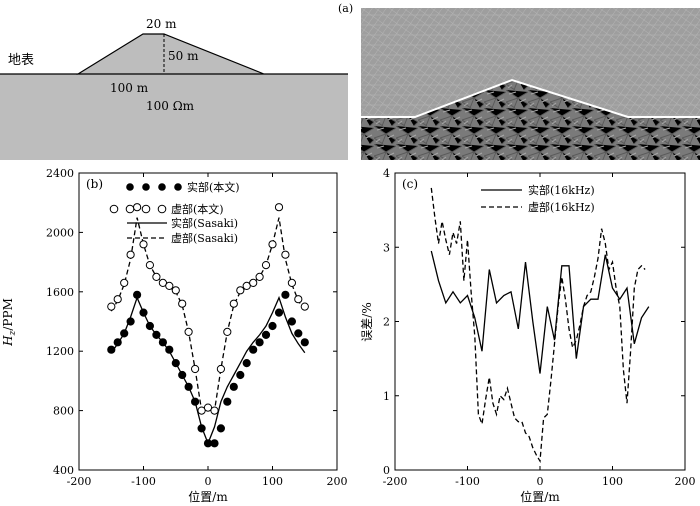 The height and width of the screenshot is (506, 700). I want to click on chart-c-xlabel: 位置/m, so click(540, 496).